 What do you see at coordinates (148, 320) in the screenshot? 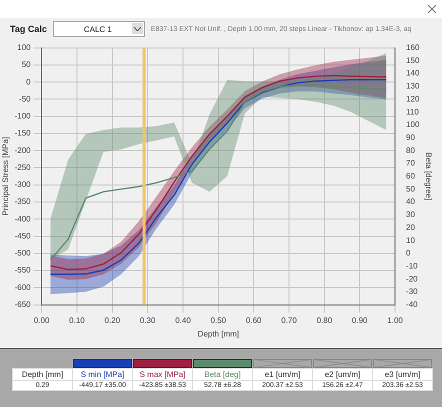
I see `x-tick-label: 0.30` at bounding box center [148, 320].